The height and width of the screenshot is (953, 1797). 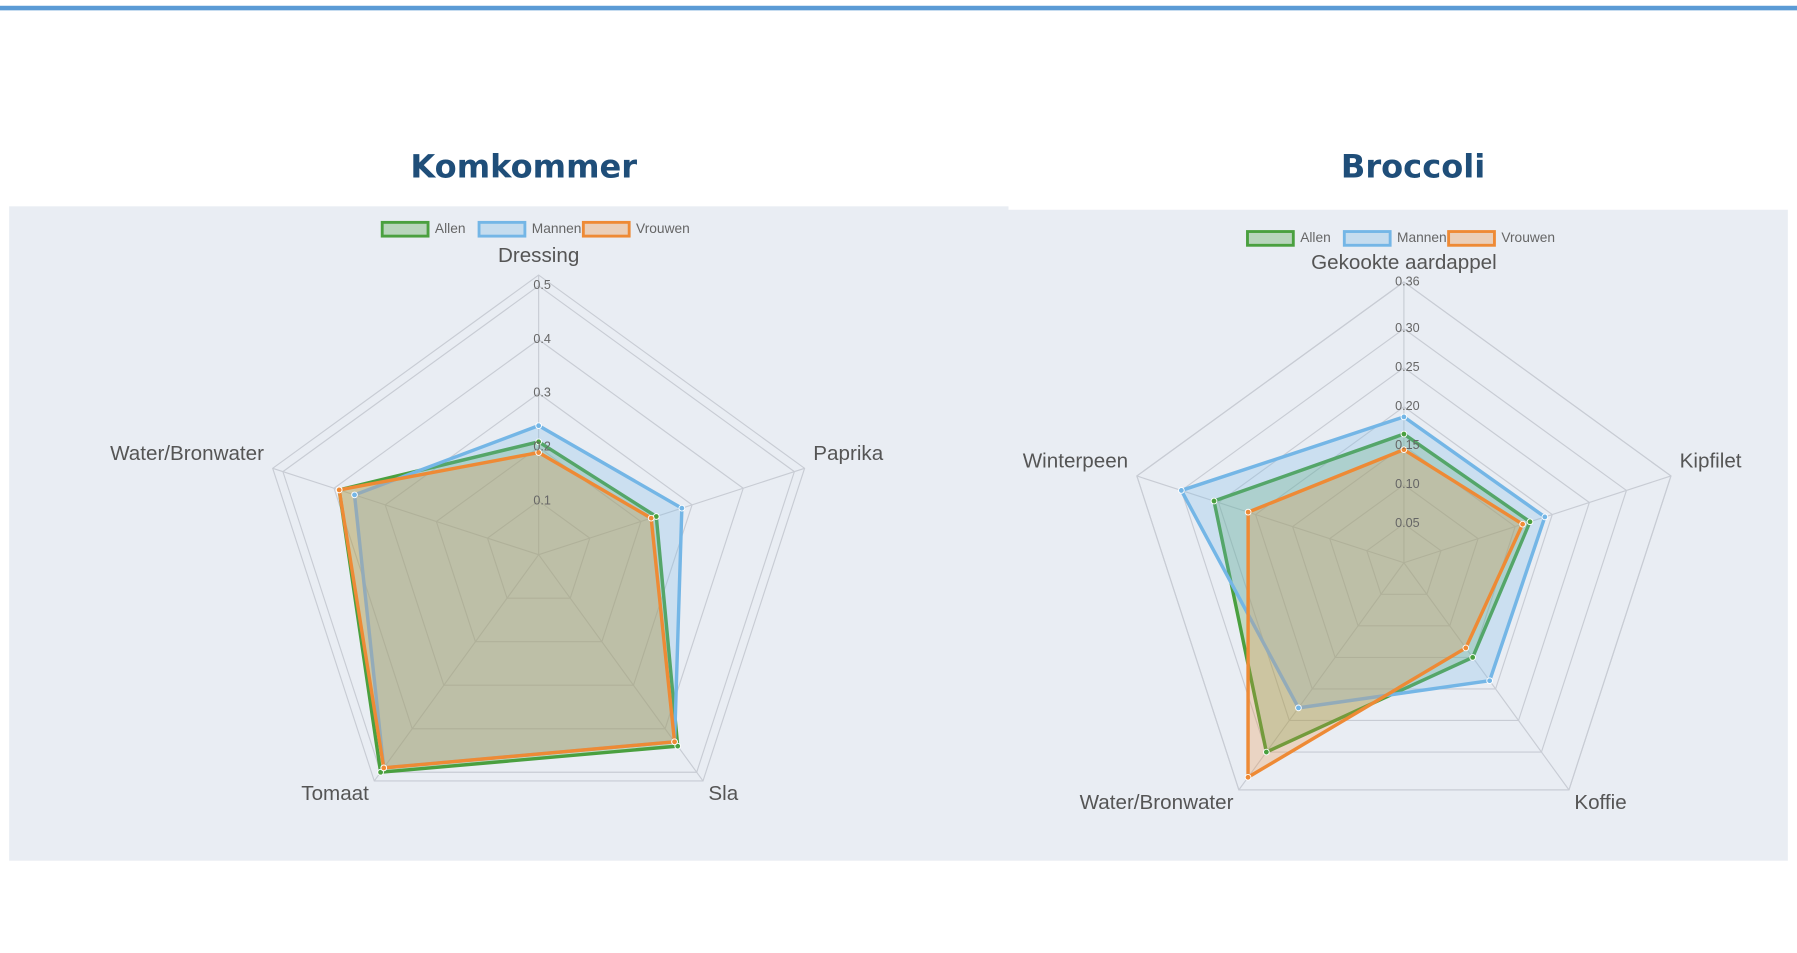 What do you see at coordinates (1600, 802) in the screenshot?
I see `axis-label: Koffie` at bounding box center [1600, 802].